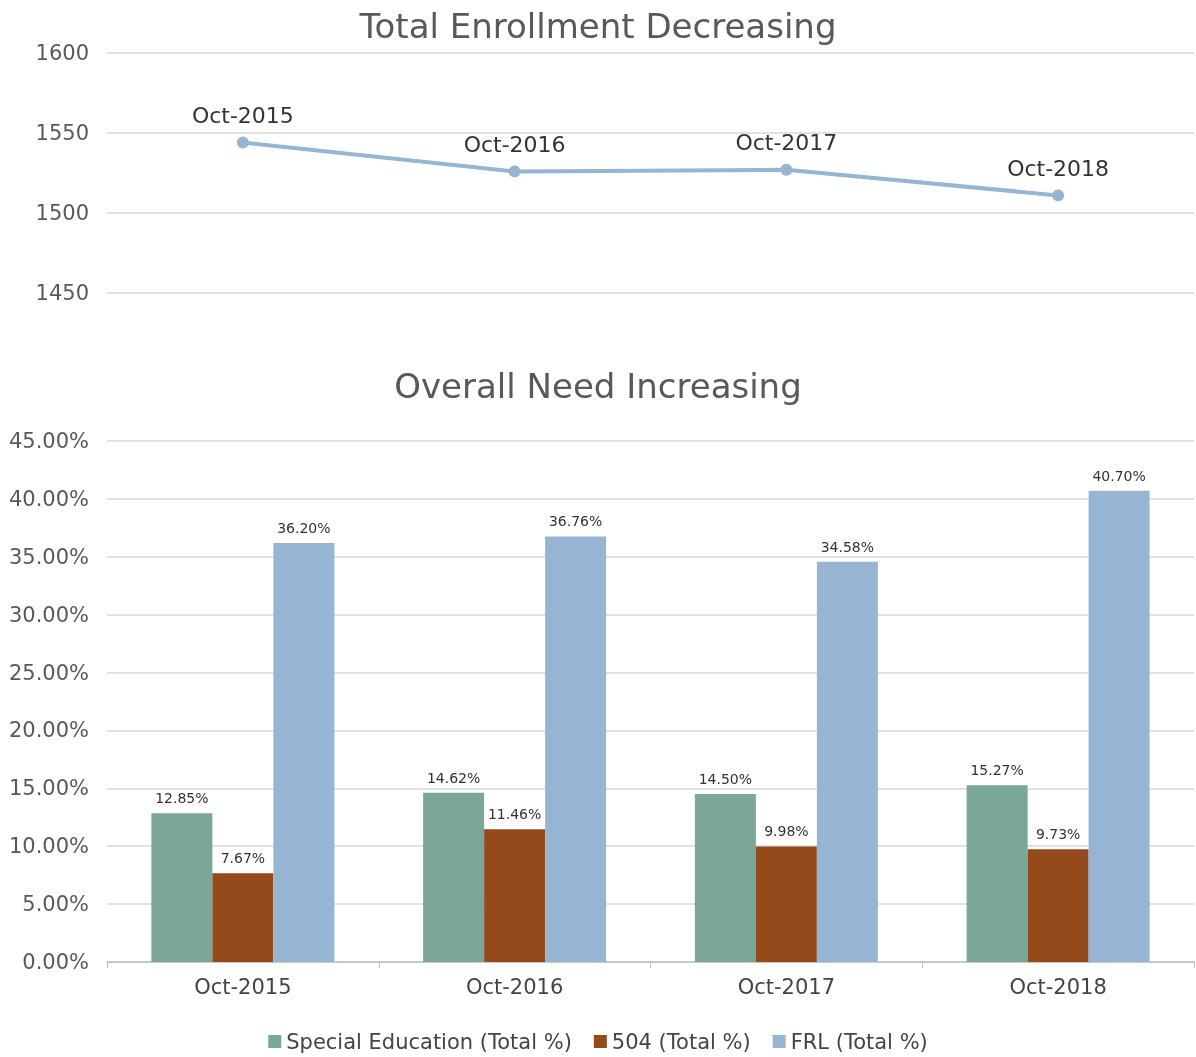 The width and height of the screenshot is (1196, 1057). Describe the element at coordinates (514, 814) in the screenshot. I see `data-label: 11.46%` at that location.